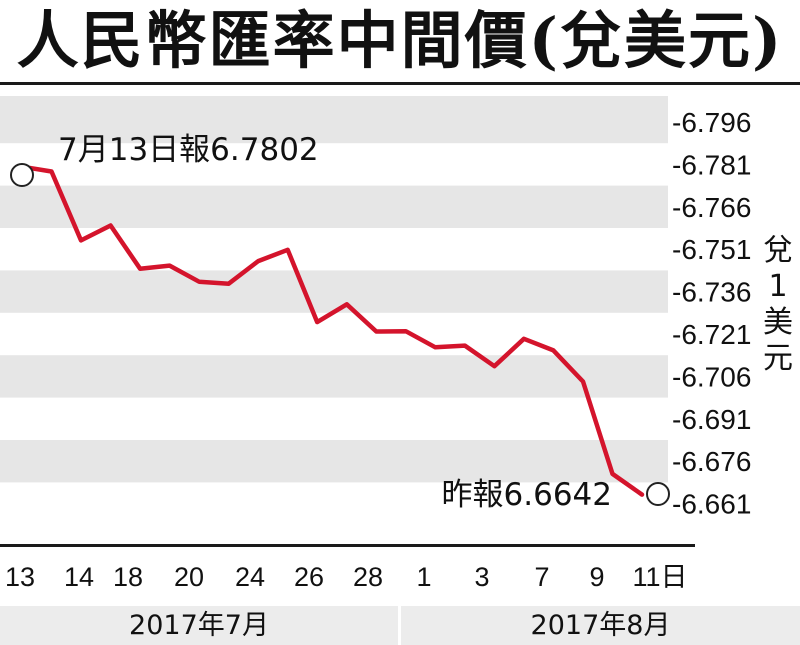 This screenshot has height=645, width=800. I want to click on y-tick-label: -6.676, so click(711, 461).